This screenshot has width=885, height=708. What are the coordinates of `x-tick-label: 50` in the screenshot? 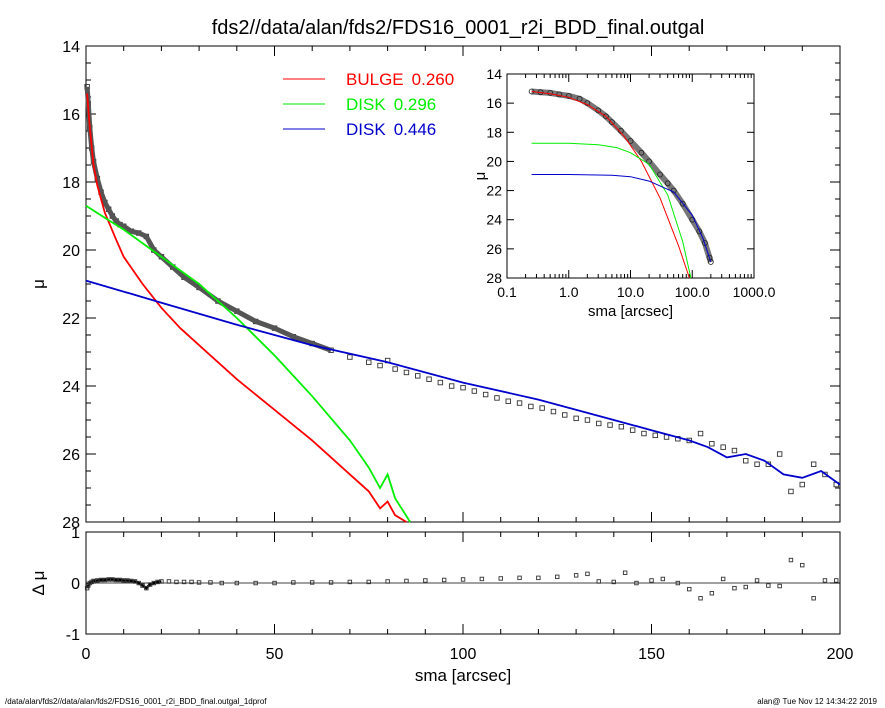 It's located at (275, 654).